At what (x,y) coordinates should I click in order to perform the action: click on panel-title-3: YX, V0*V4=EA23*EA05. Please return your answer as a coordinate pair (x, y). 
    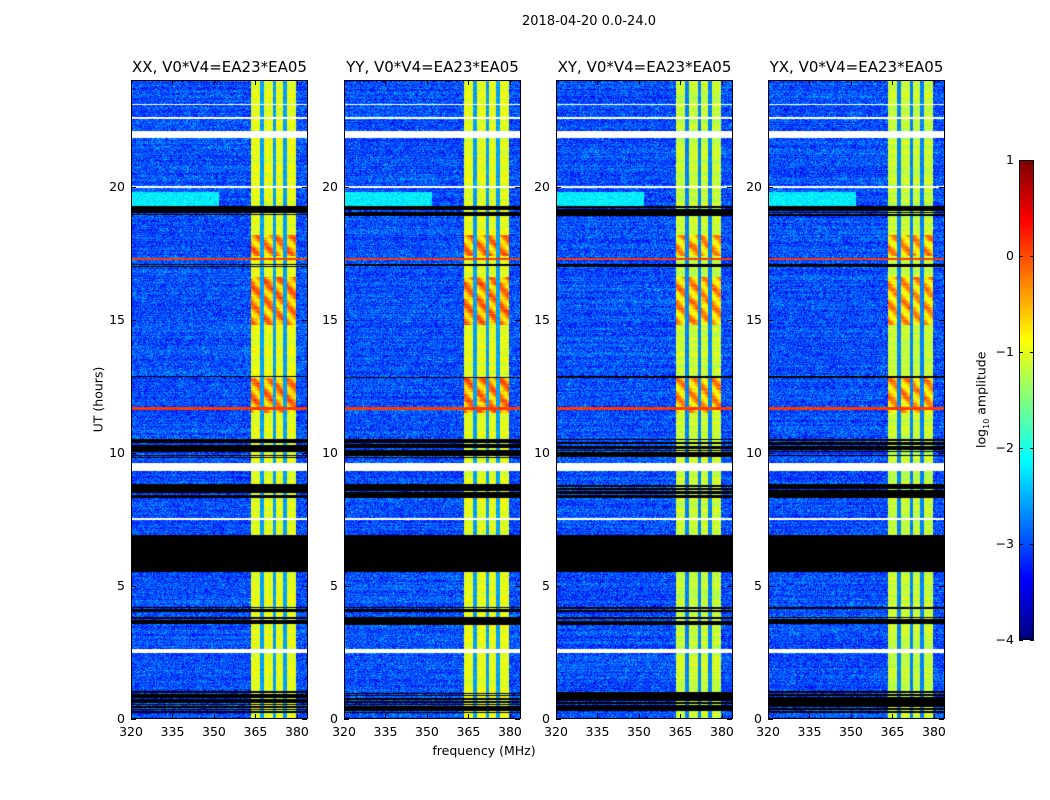
    Looking at the image, I should click on (856, 67).